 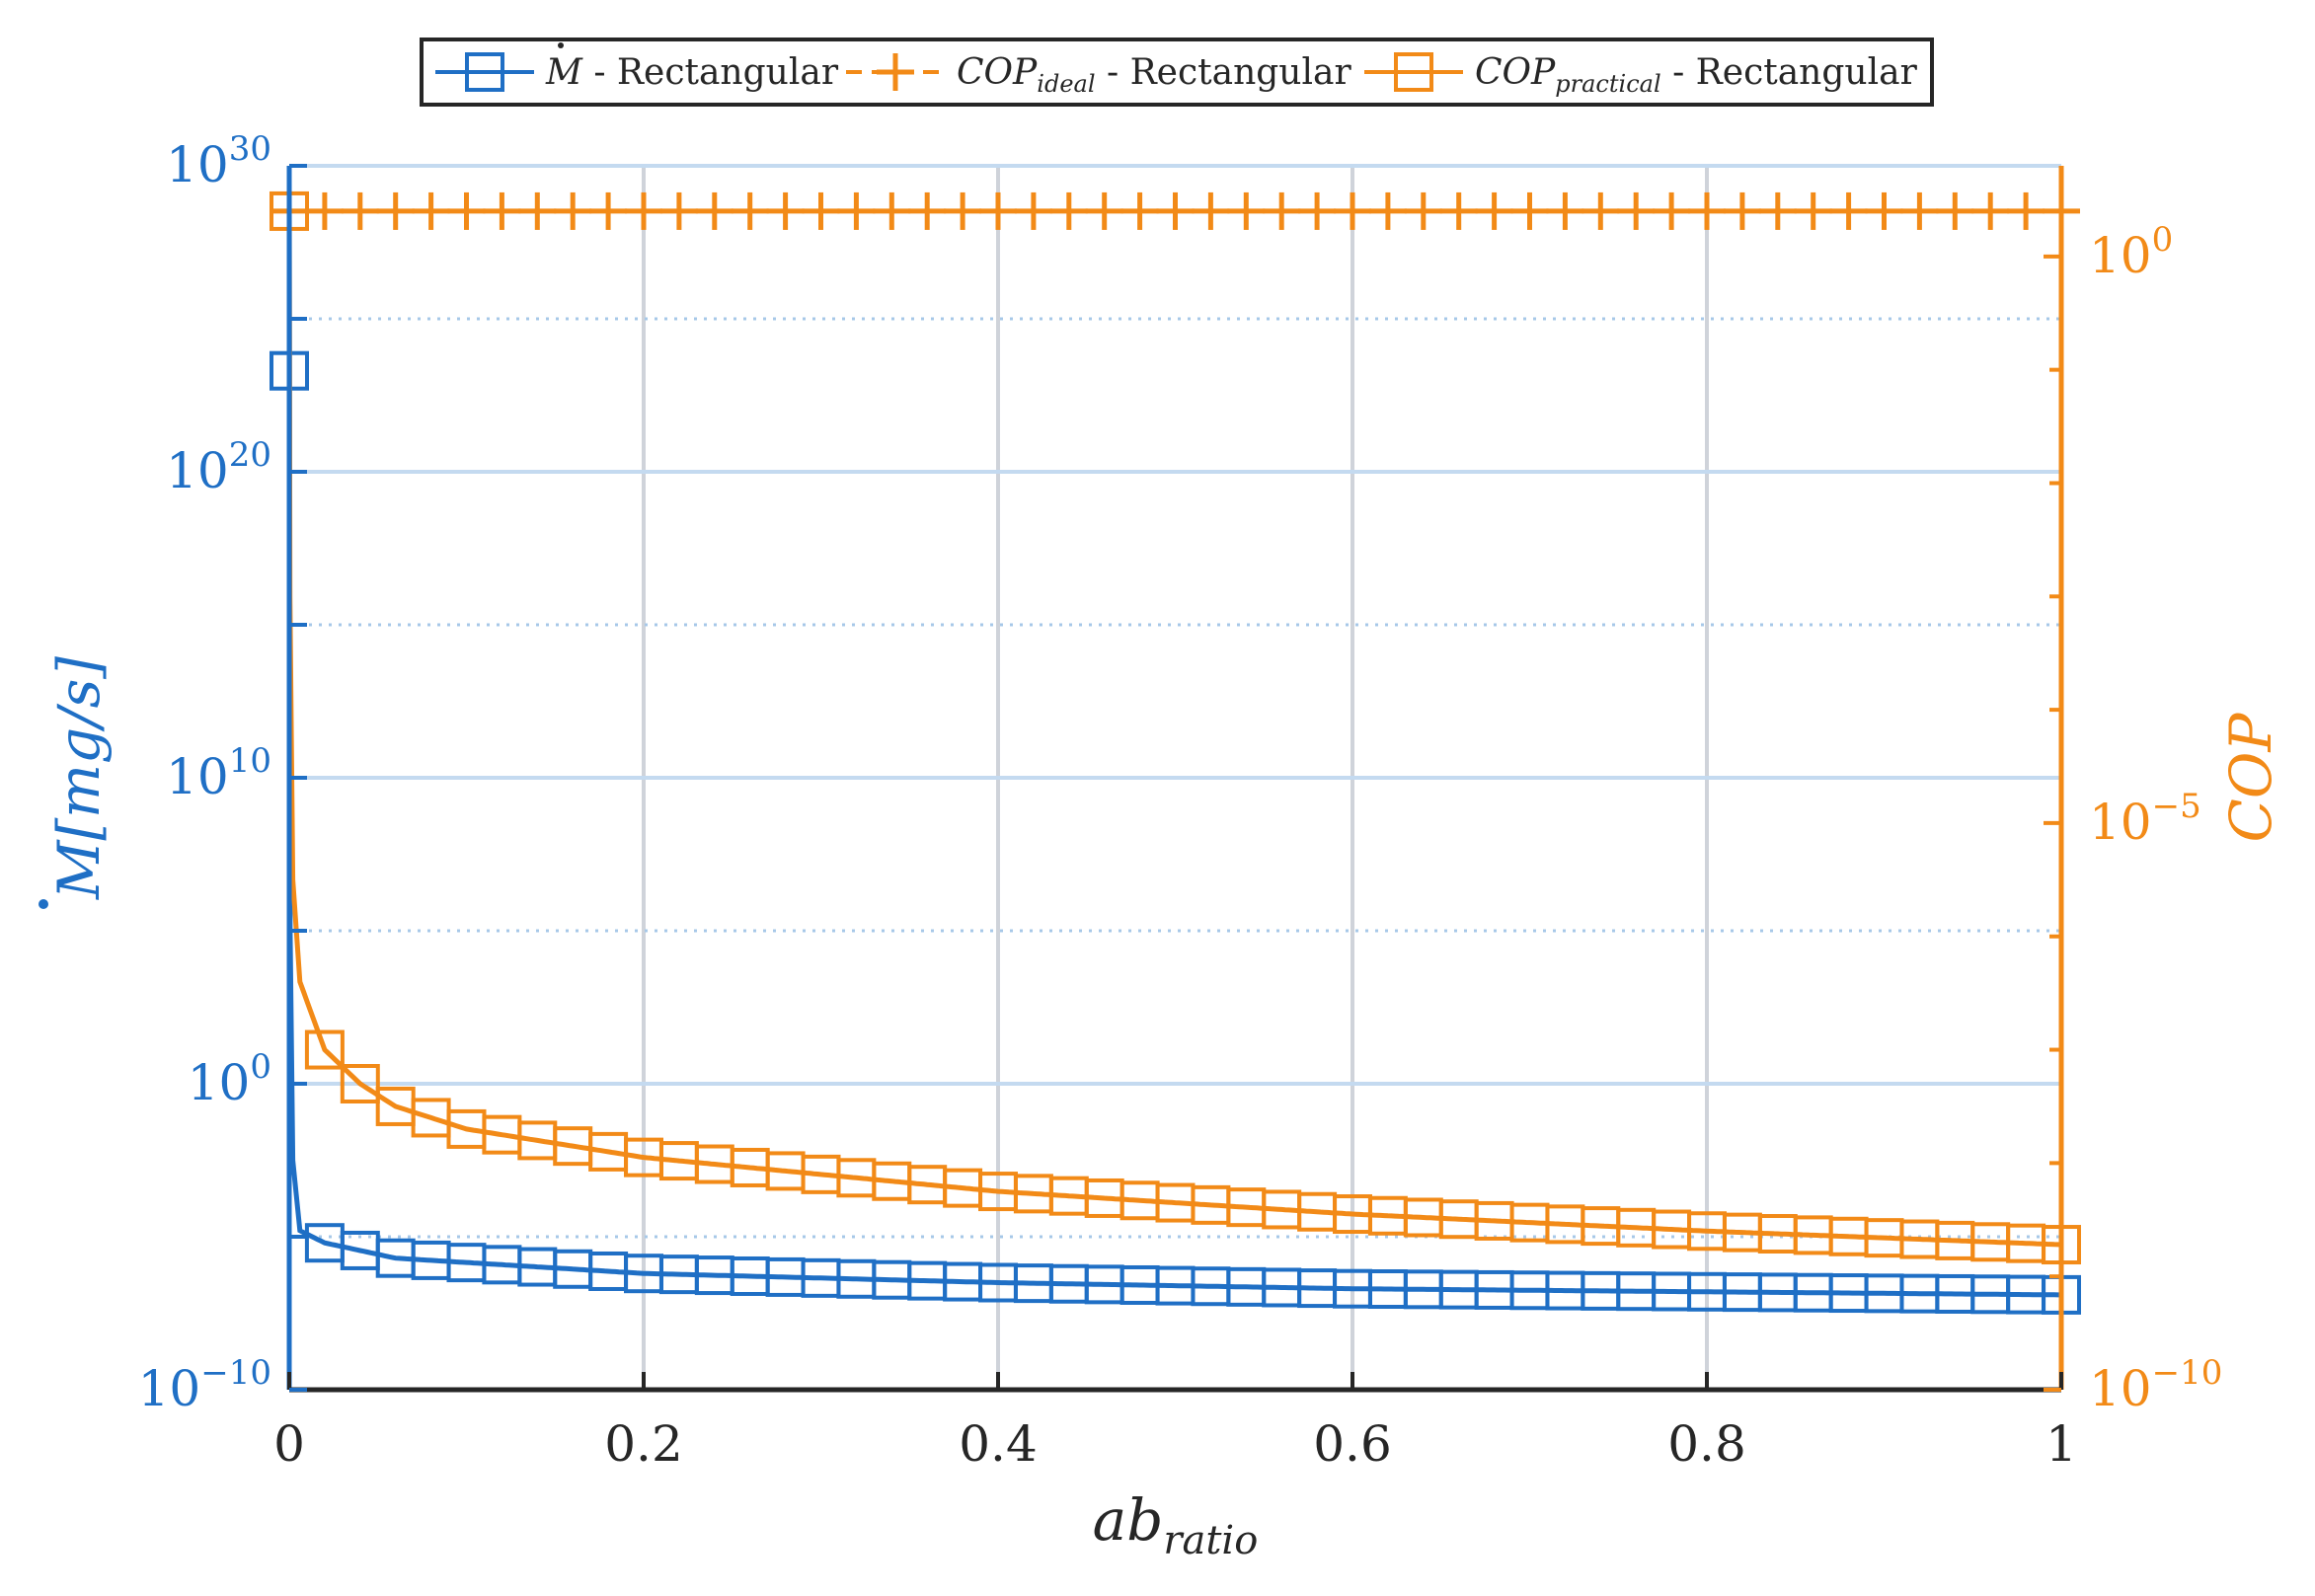 What do you see at coordinates (564, 72) in the screenshot?
I see `legend-symbol: M` at bounding box center [564, 72].